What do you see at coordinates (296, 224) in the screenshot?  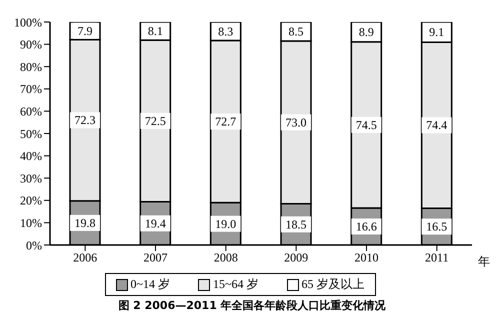 I see `data-label: 18.5` at bounding box center [296, 224].